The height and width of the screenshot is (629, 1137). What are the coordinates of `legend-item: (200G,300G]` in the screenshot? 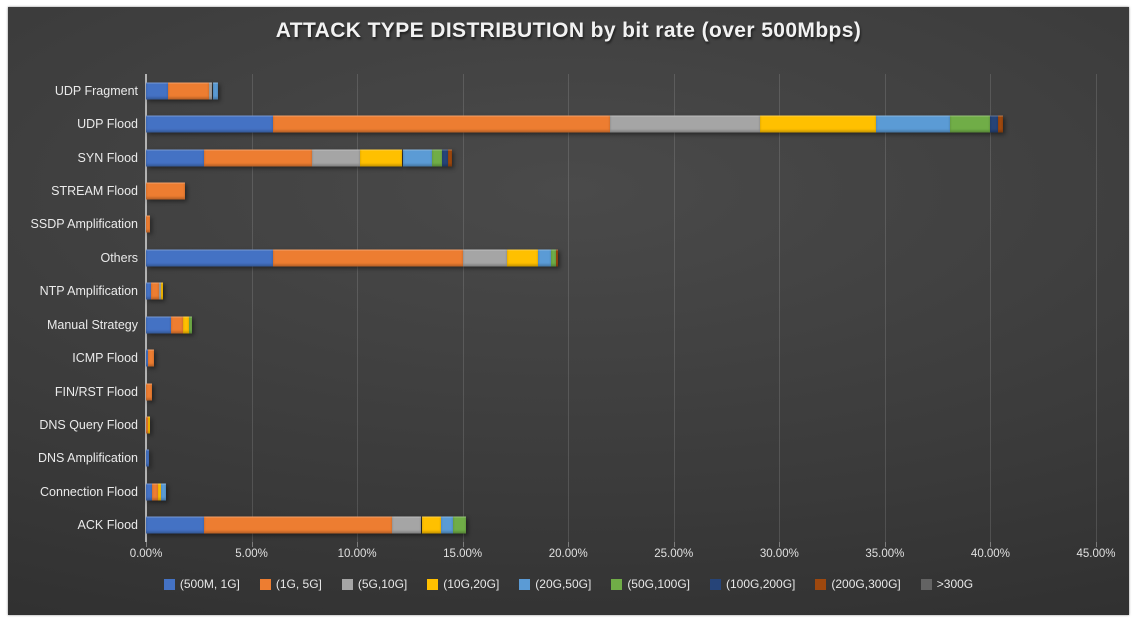 It's located at (858, 584).